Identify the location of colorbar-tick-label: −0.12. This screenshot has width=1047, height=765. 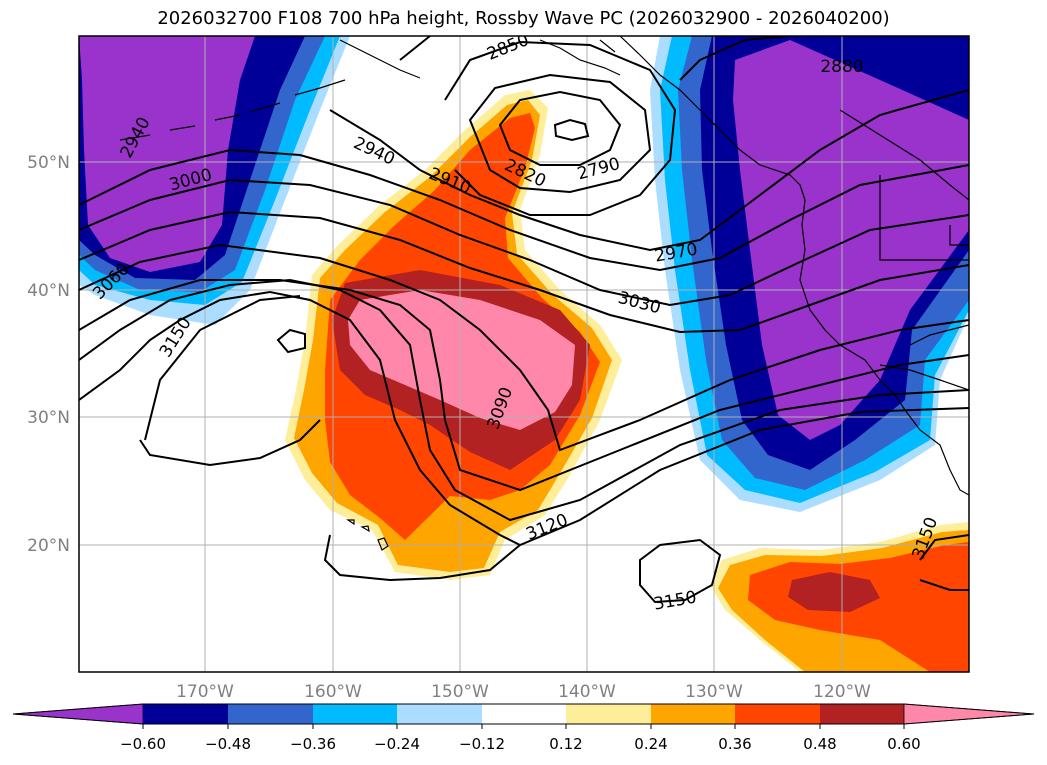
(482, 744).